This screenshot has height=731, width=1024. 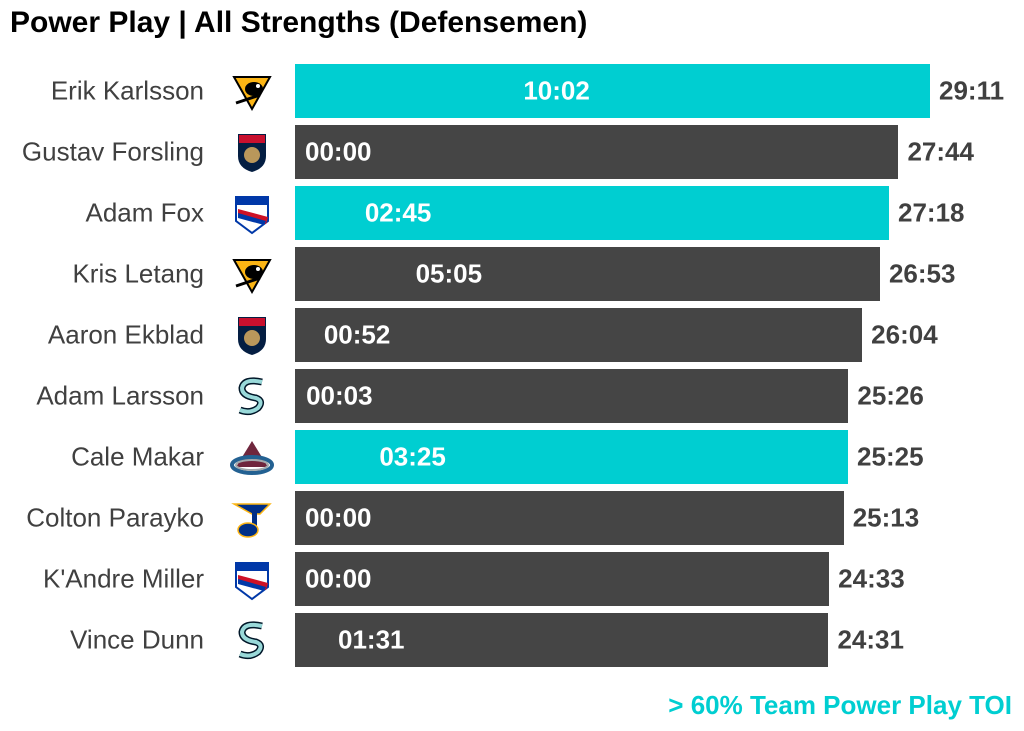 What do you see at coordinates (556, 90) in the screenshot?
I see `pp-toi-label: 10:02` at bounding box center [556, 90].